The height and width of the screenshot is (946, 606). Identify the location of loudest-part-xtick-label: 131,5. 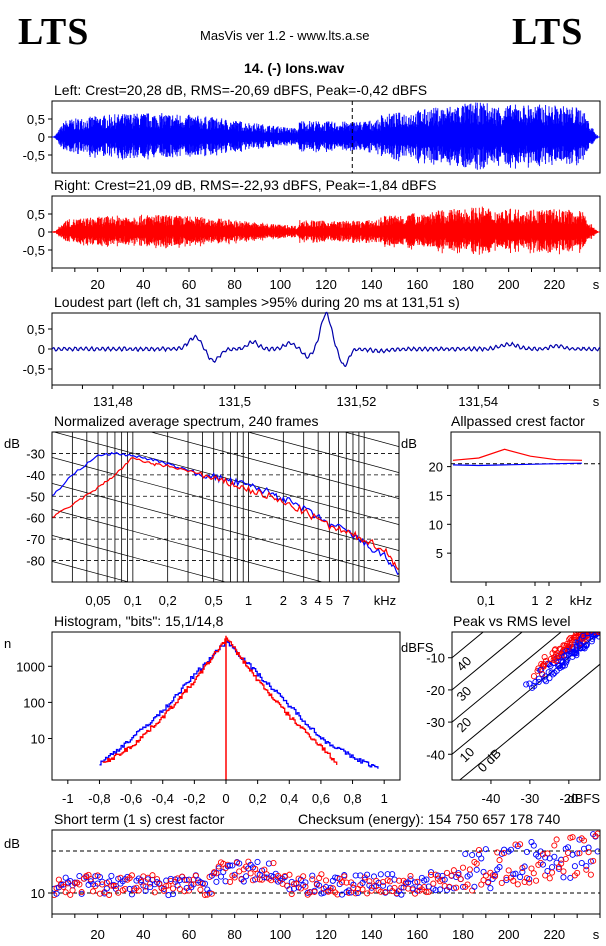
(234, 401).